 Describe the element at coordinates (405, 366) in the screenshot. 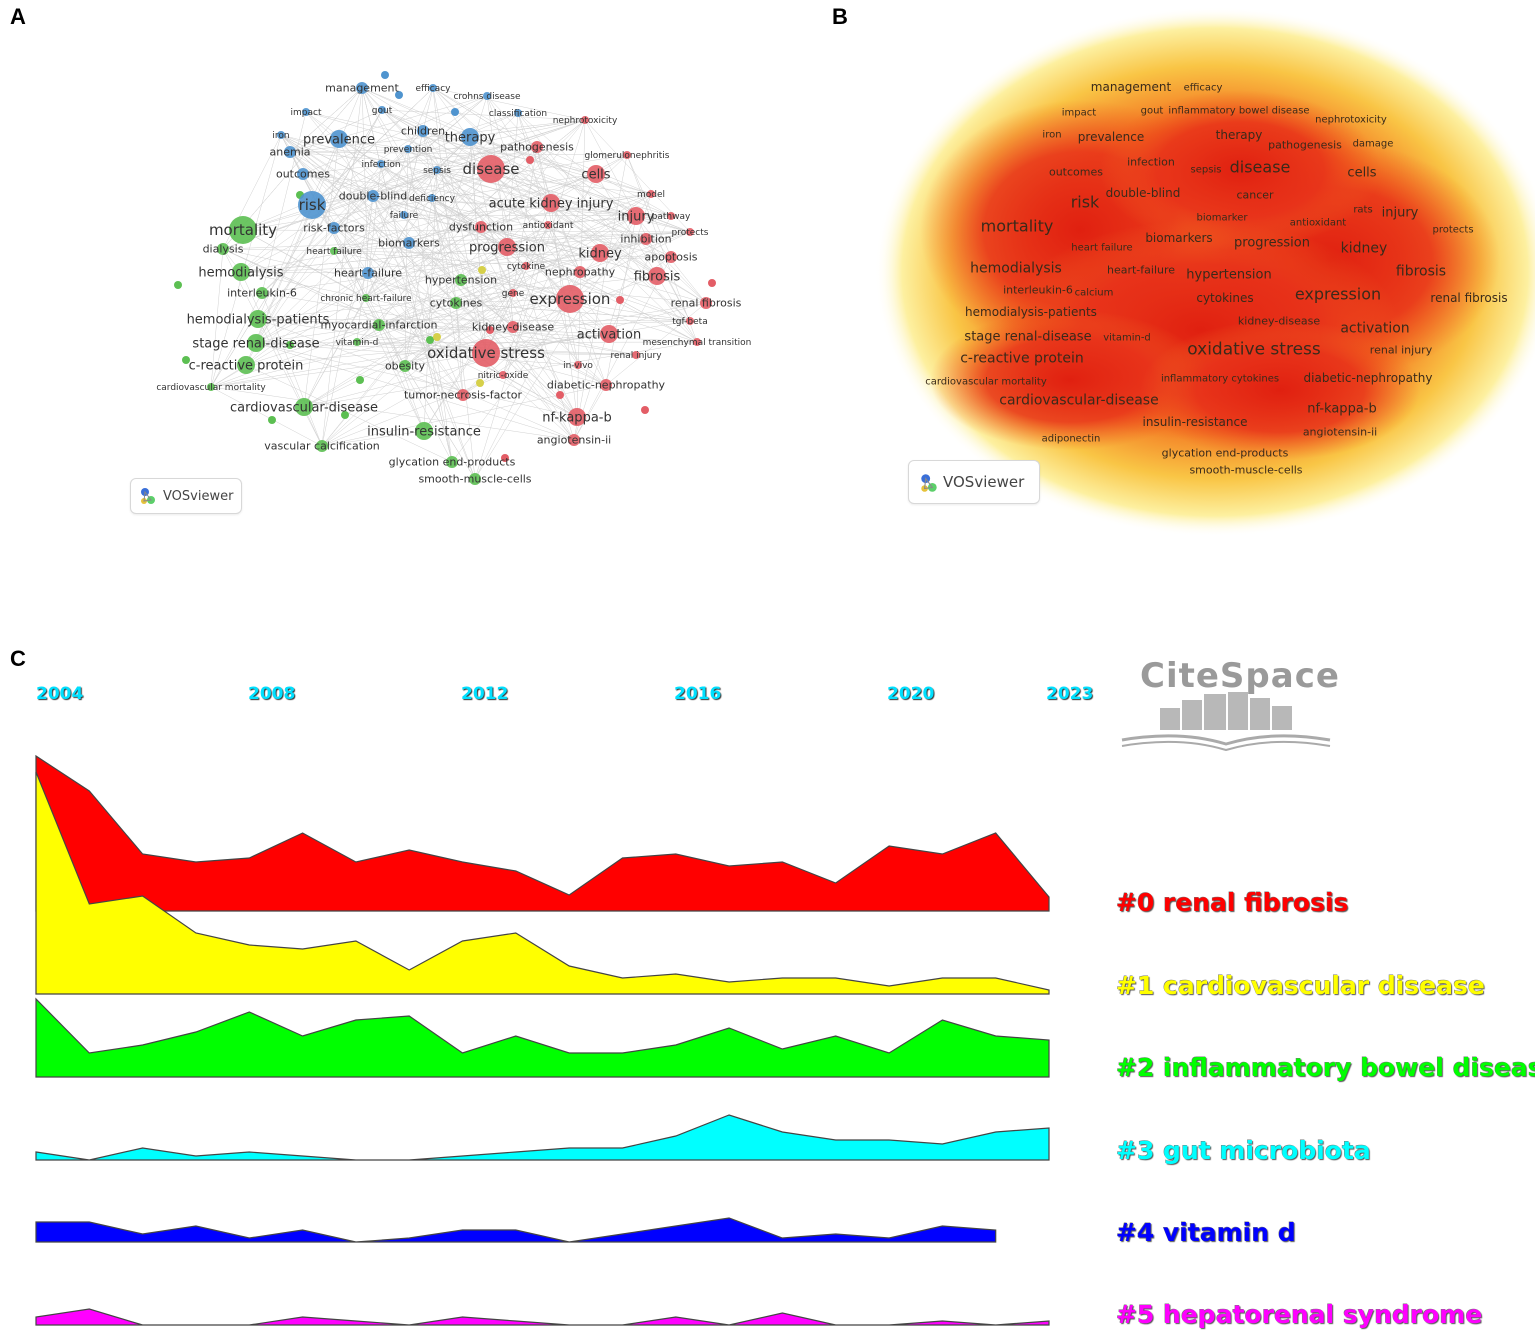

I see `network-label: obesity` at that location.